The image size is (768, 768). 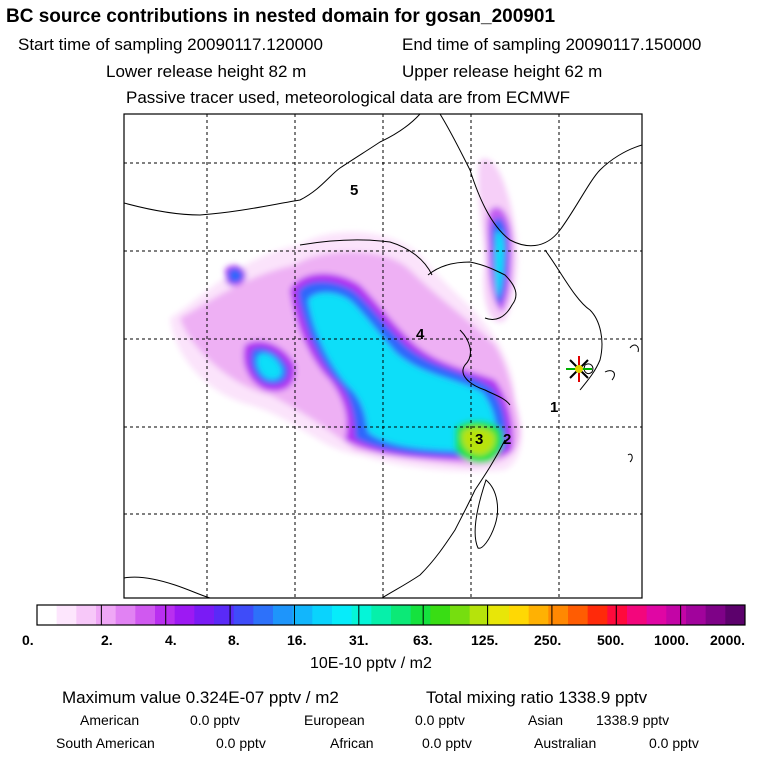 What do you see at coordinates (672, 640) in the screenshot?
I see `legend-tick-1000: 1000.` at bounding box center [672, 640].